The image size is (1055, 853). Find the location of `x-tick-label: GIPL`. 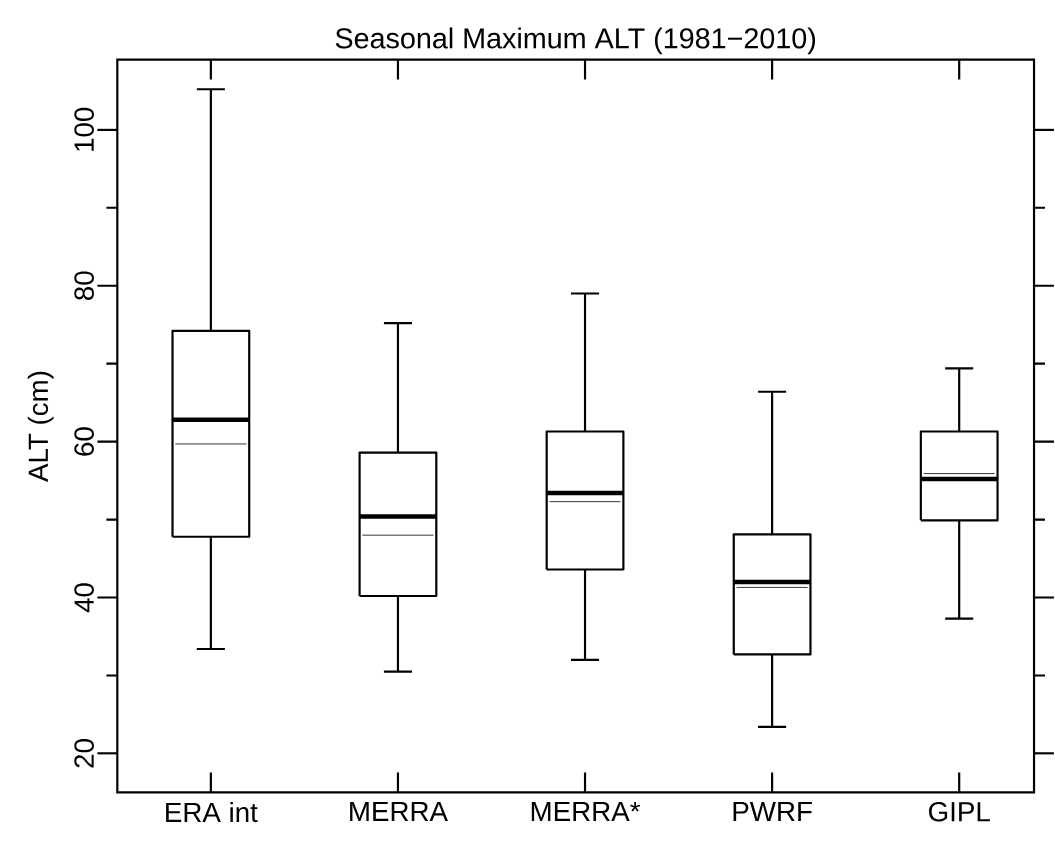

x-tick-label: GIPL is located at coordinates (959, 811).